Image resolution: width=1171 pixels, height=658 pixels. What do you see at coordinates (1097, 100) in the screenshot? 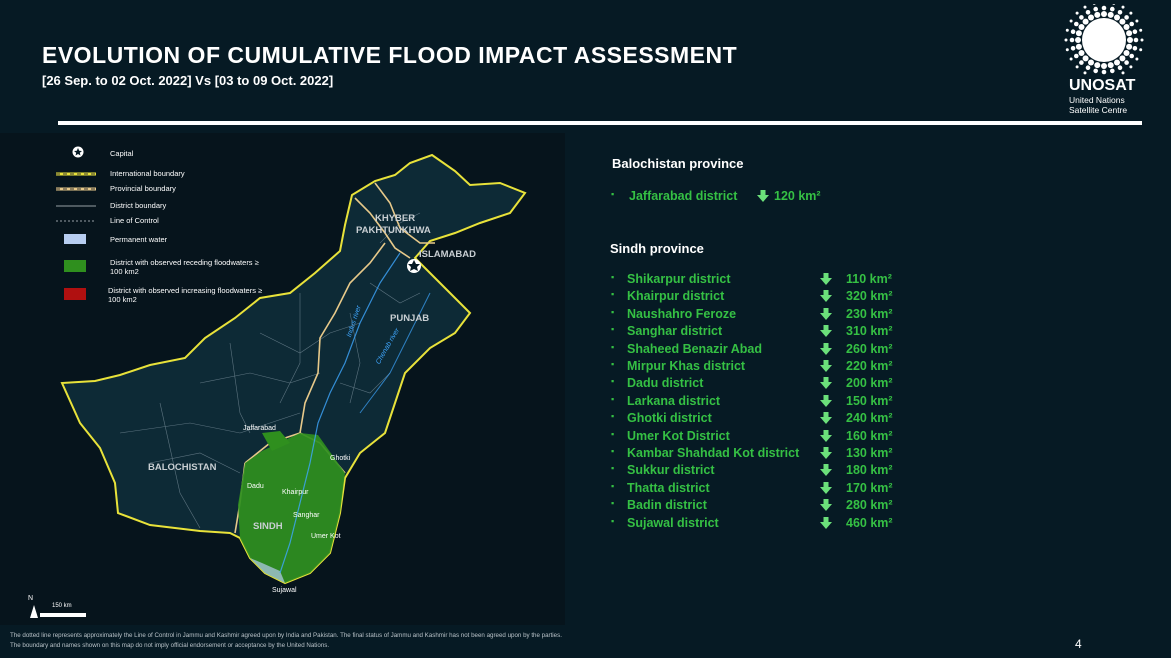
I see `logo-sub-line-1: United Nations` at bounding box center [1097, 100].